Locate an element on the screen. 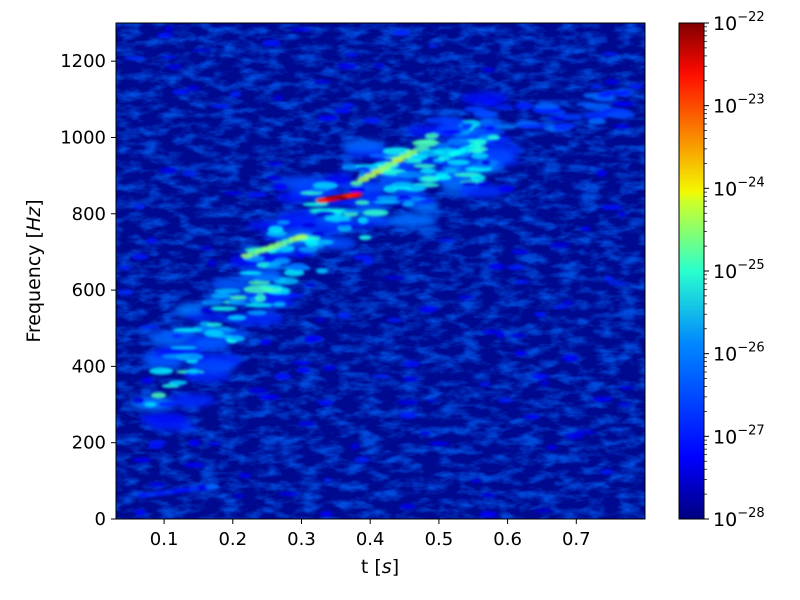 The width and height of the screenshot is (800, 600). y-tick-label: 600 is located at coordinates (89, 290).